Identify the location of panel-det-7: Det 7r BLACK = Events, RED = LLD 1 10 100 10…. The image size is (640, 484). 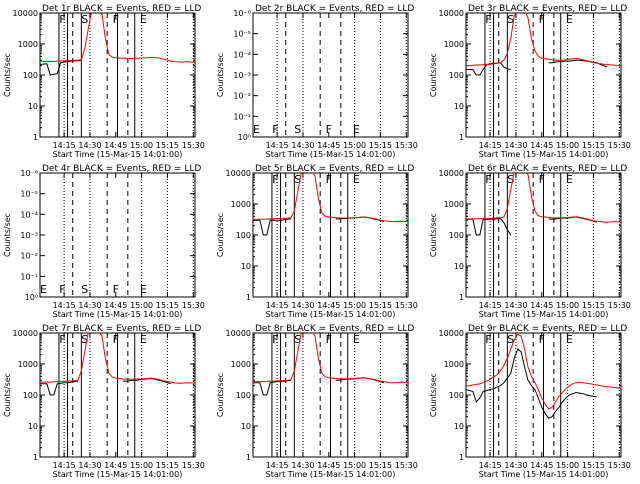
(104, 401).